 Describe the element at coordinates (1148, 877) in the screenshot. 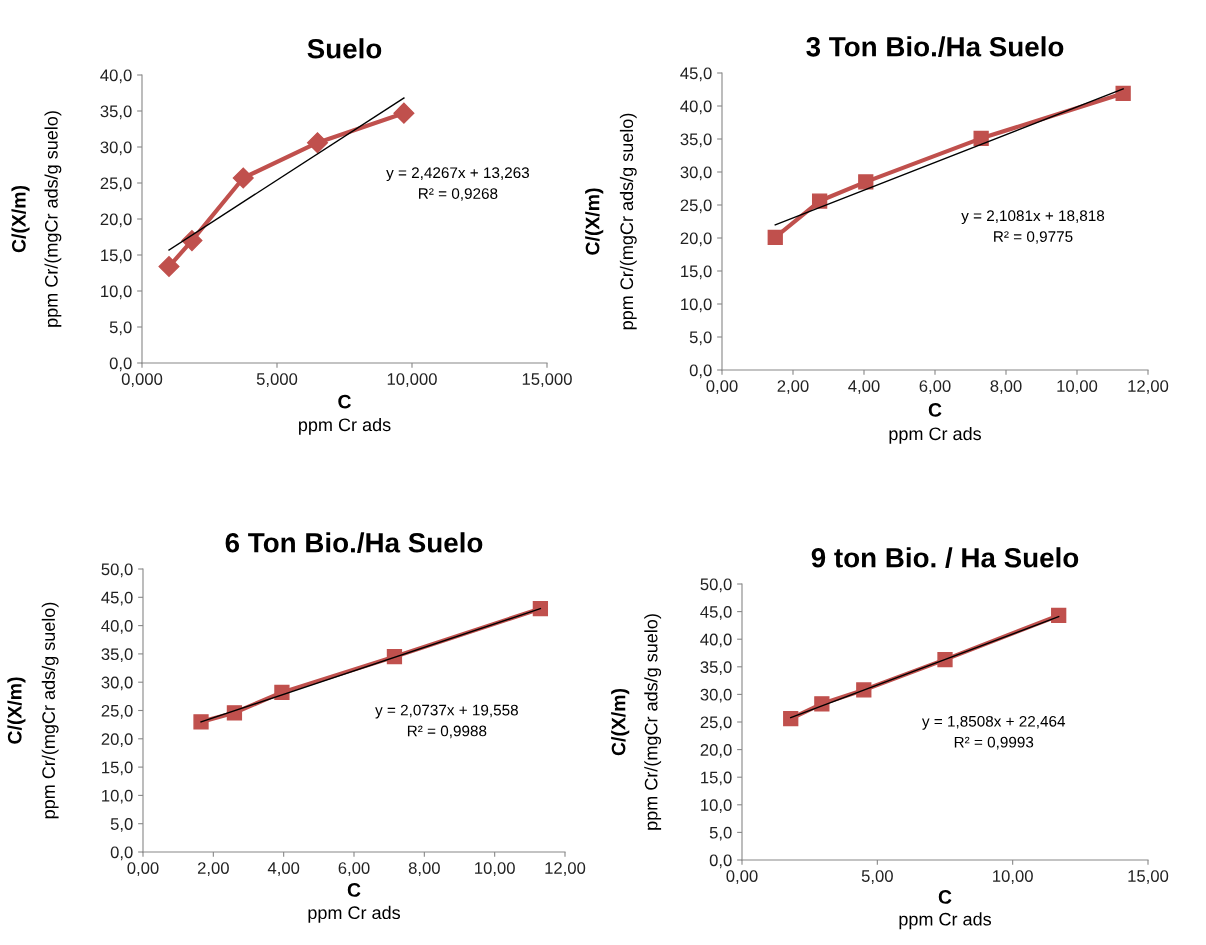

I see `x-tick-label: 15,00` at that location.